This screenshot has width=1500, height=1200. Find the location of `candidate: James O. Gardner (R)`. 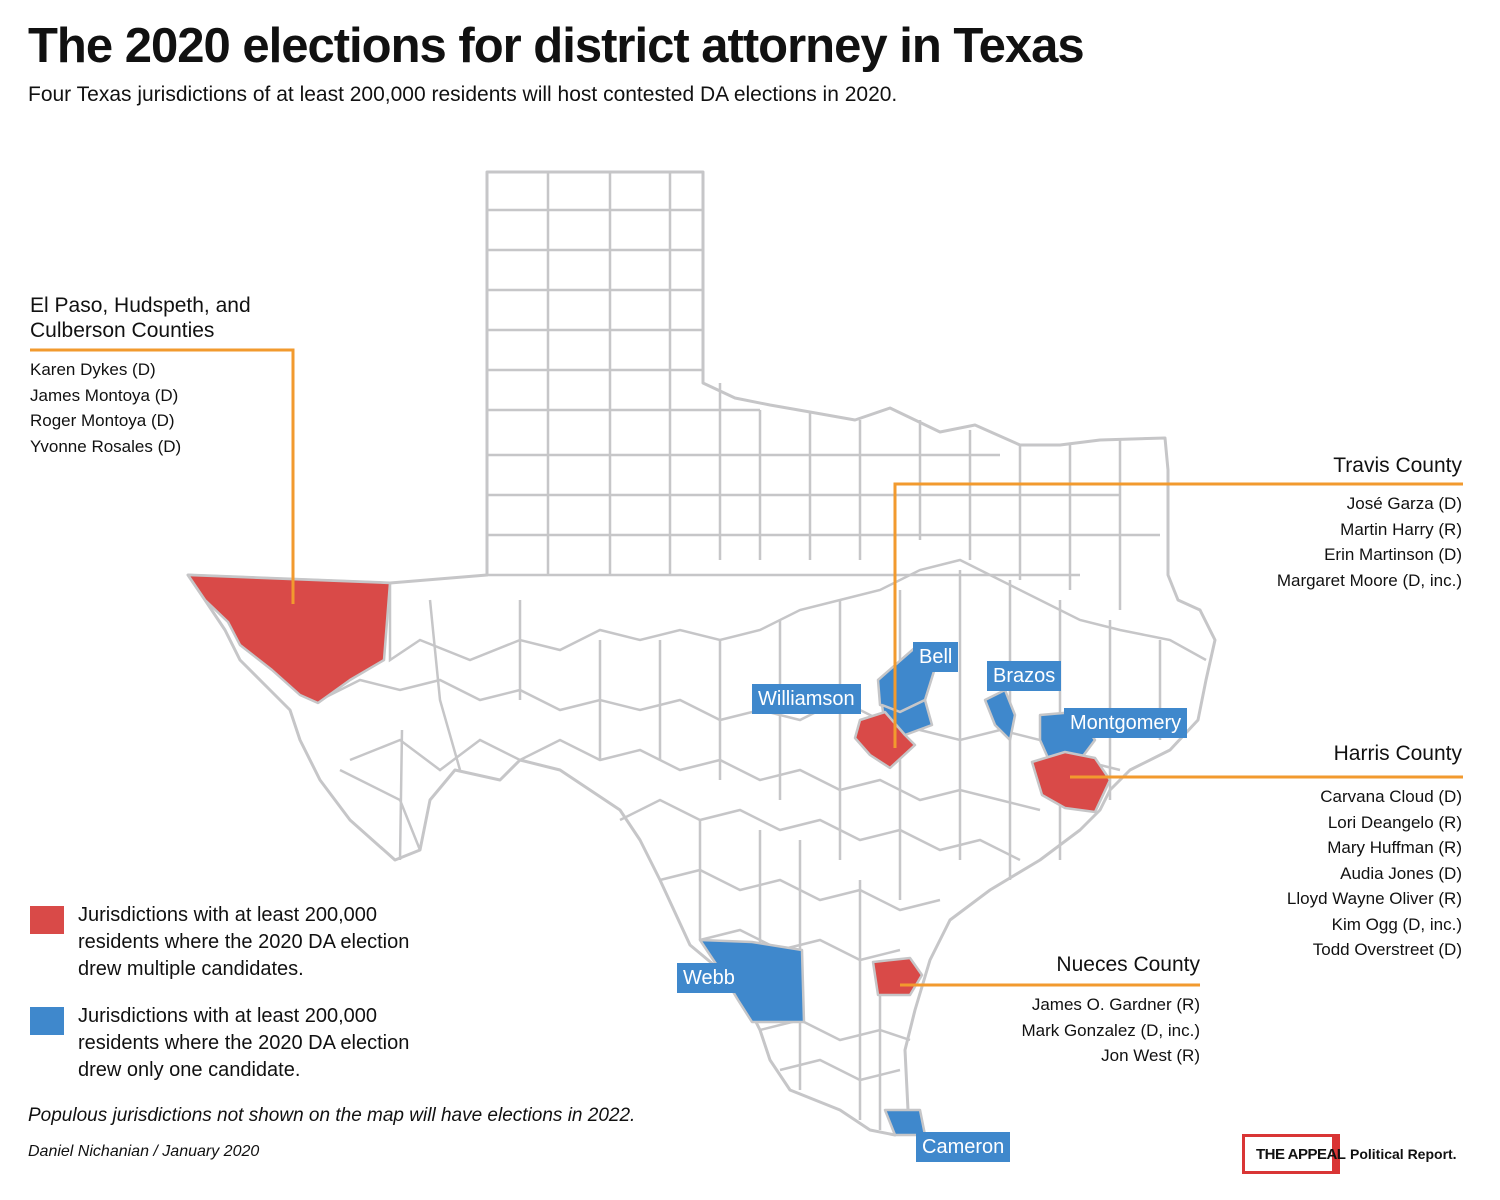

candidate: James O. Gardner (R) is located at coordinates (1115, 1004).